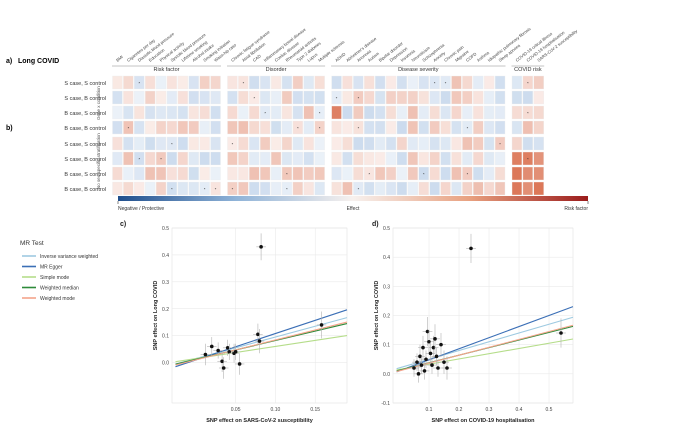 The image size is (691, 445). Describe the element at coordinates (257, 57) in the screenshot. I see `trait-label: CAD` at that location.